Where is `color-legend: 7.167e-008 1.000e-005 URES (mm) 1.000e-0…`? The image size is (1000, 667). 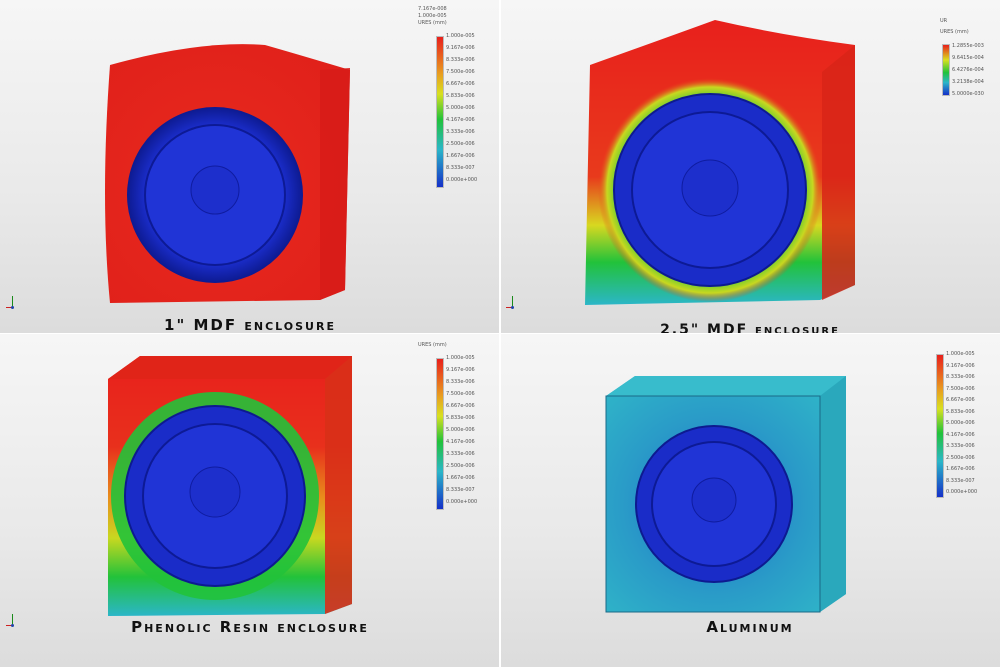 color-legend: 7.167e-008 1.000e-005 URES (mm) 1.000e-0… is located at coordinates (453, 101).